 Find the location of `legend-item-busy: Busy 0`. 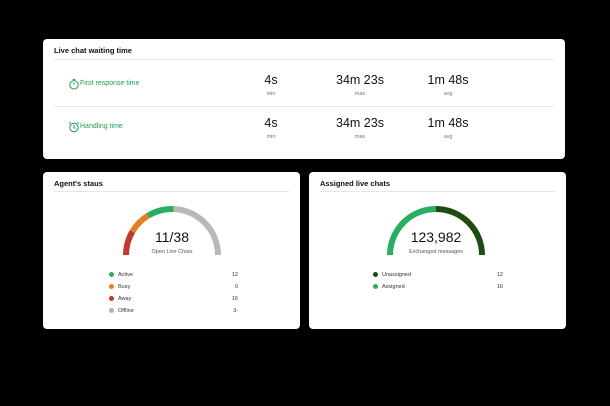

legend-item-busy: Busy 0 is located at coordinates (173, 287).